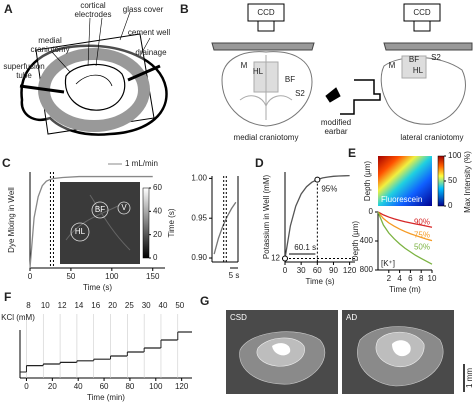 The image size is (474, 405). What do you see at coordinates (45, 305) in the screenshot?
I see `step-label: 10` at bounding box center [45, 305].